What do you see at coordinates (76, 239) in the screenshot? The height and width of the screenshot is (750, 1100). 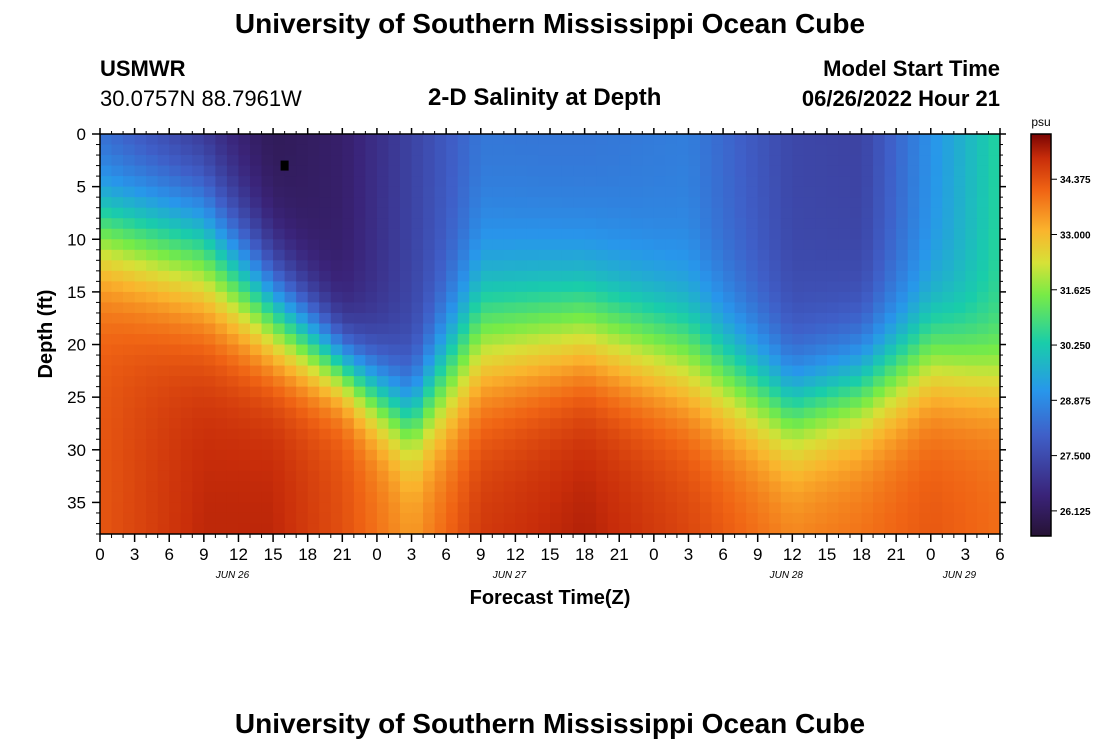 I see `y-tick-label: 10` at bounding box center [76, 239].